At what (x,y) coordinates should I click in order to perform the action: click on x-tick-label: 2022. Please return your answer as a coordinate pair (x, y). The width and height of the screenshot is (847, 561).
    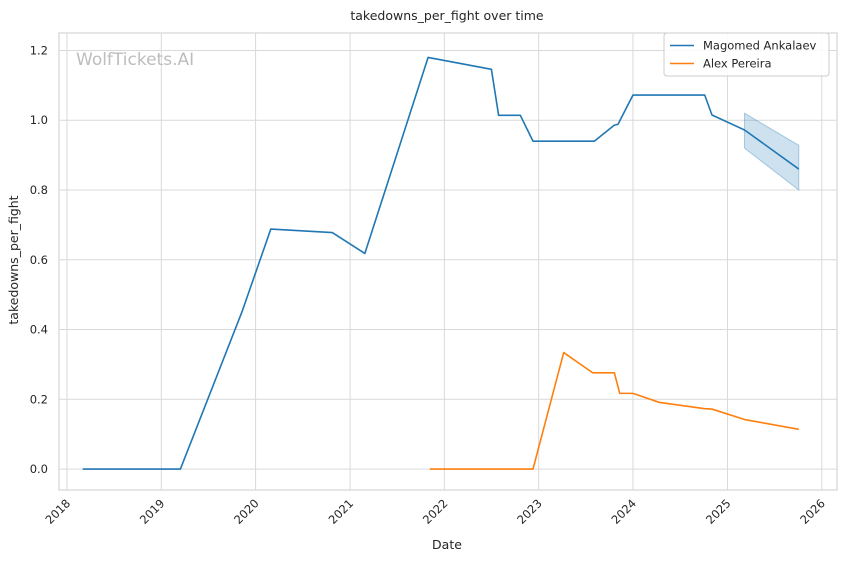
    Looking at the image, I should click on (435, 511).